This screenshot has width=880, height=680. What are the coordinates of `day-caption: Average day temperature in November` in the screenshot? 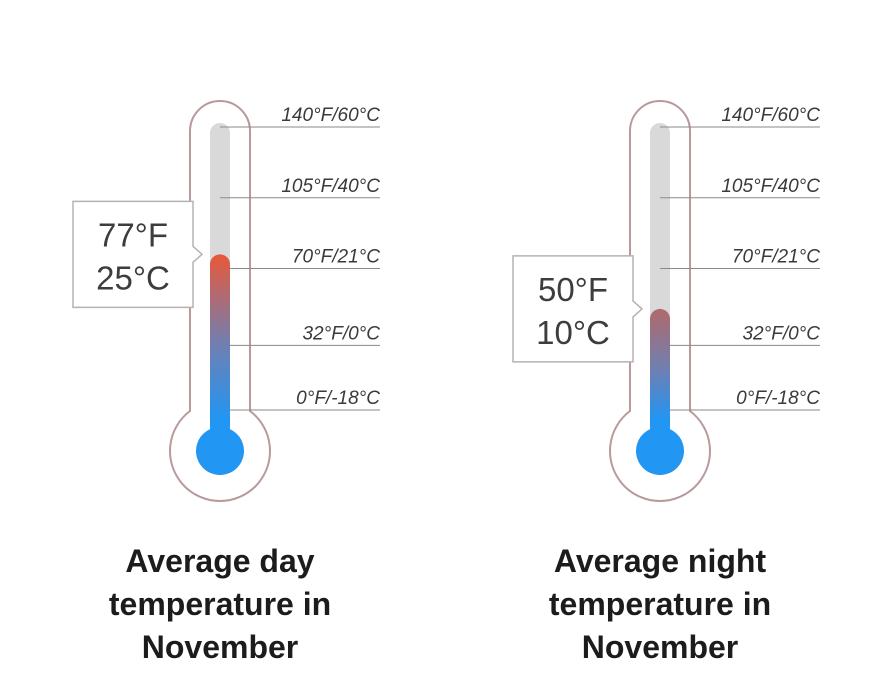 It's located at (220, 604).